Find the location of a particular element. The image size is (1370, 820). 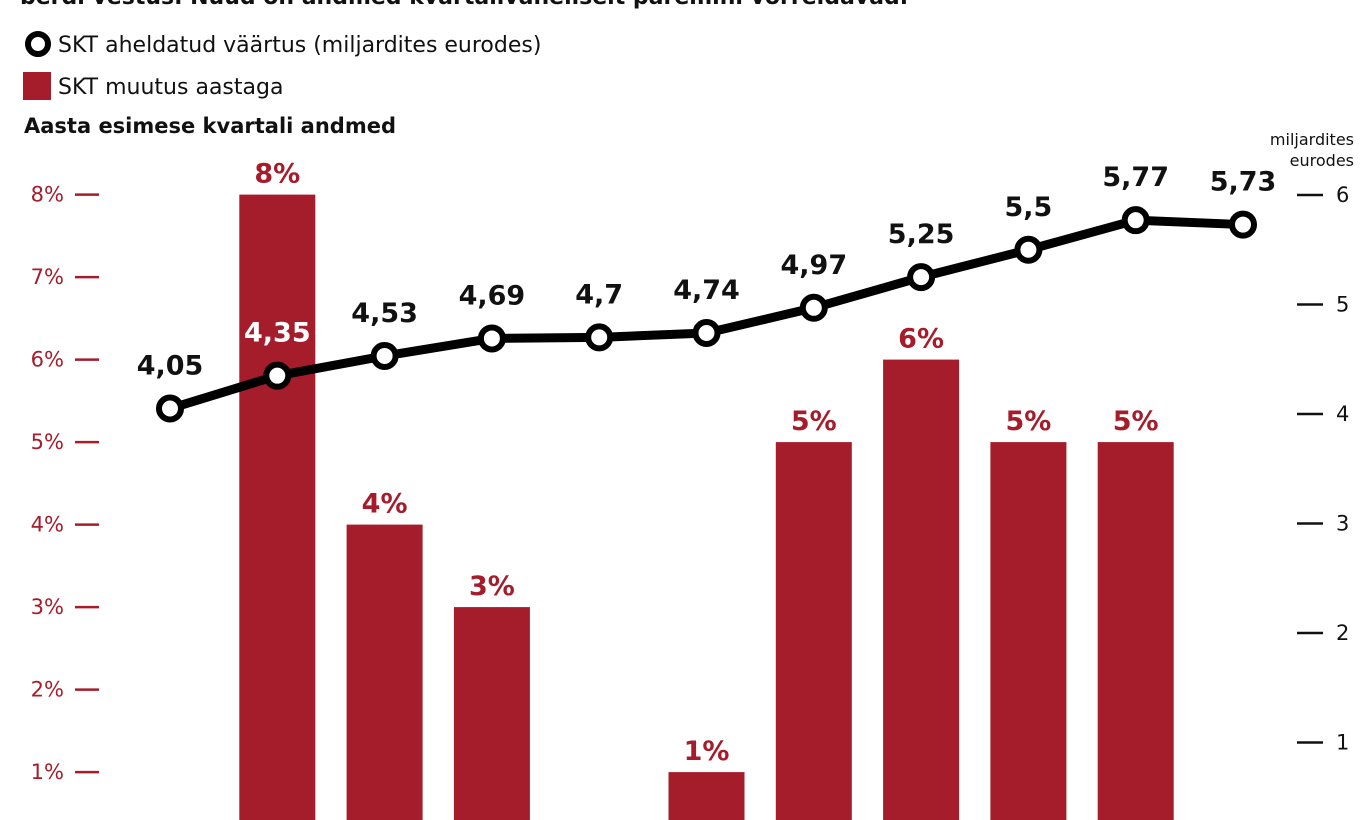

line-value-label: 5,5 is located at coordinates (1028, 207).